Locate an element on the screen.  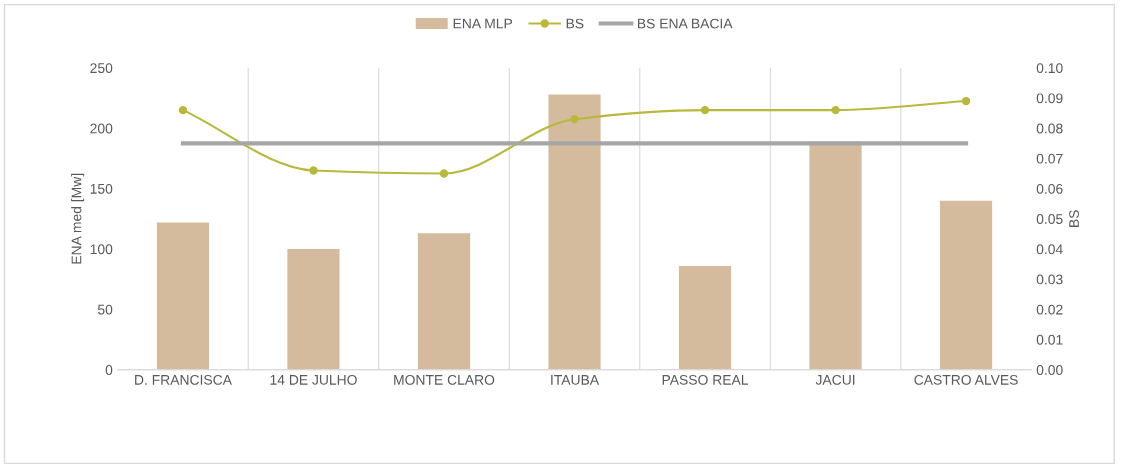
y-tick-label: 150 is located at coordinates (101, 188).